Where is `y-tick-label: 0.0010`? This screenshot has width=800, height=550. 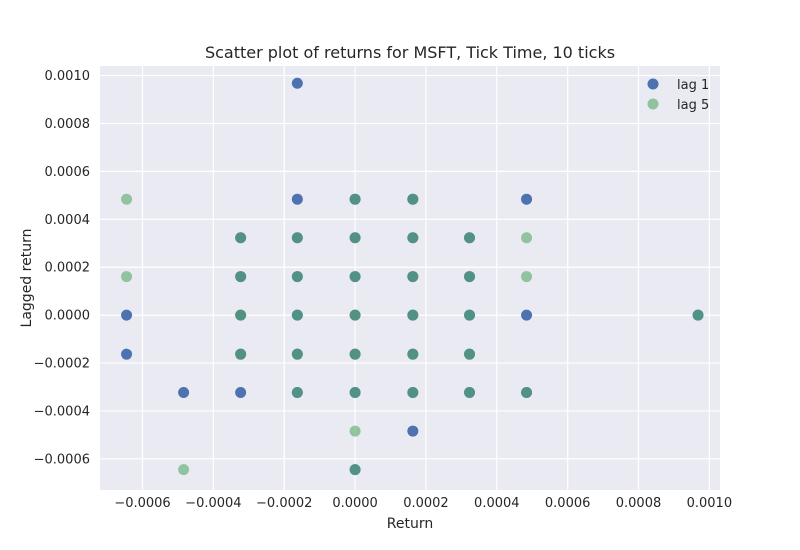
y-tick-label: 0.0010 is located at coordinates (68, 76).